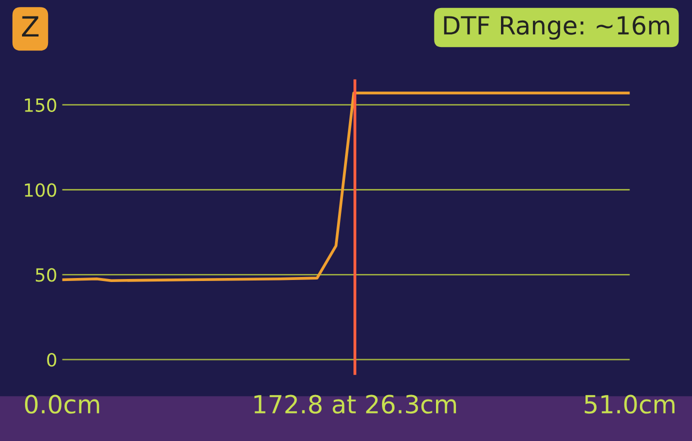 This screenshot has width=692, height=441. I want to click on x-tick-label: 0.0cm, so click(62, 404).